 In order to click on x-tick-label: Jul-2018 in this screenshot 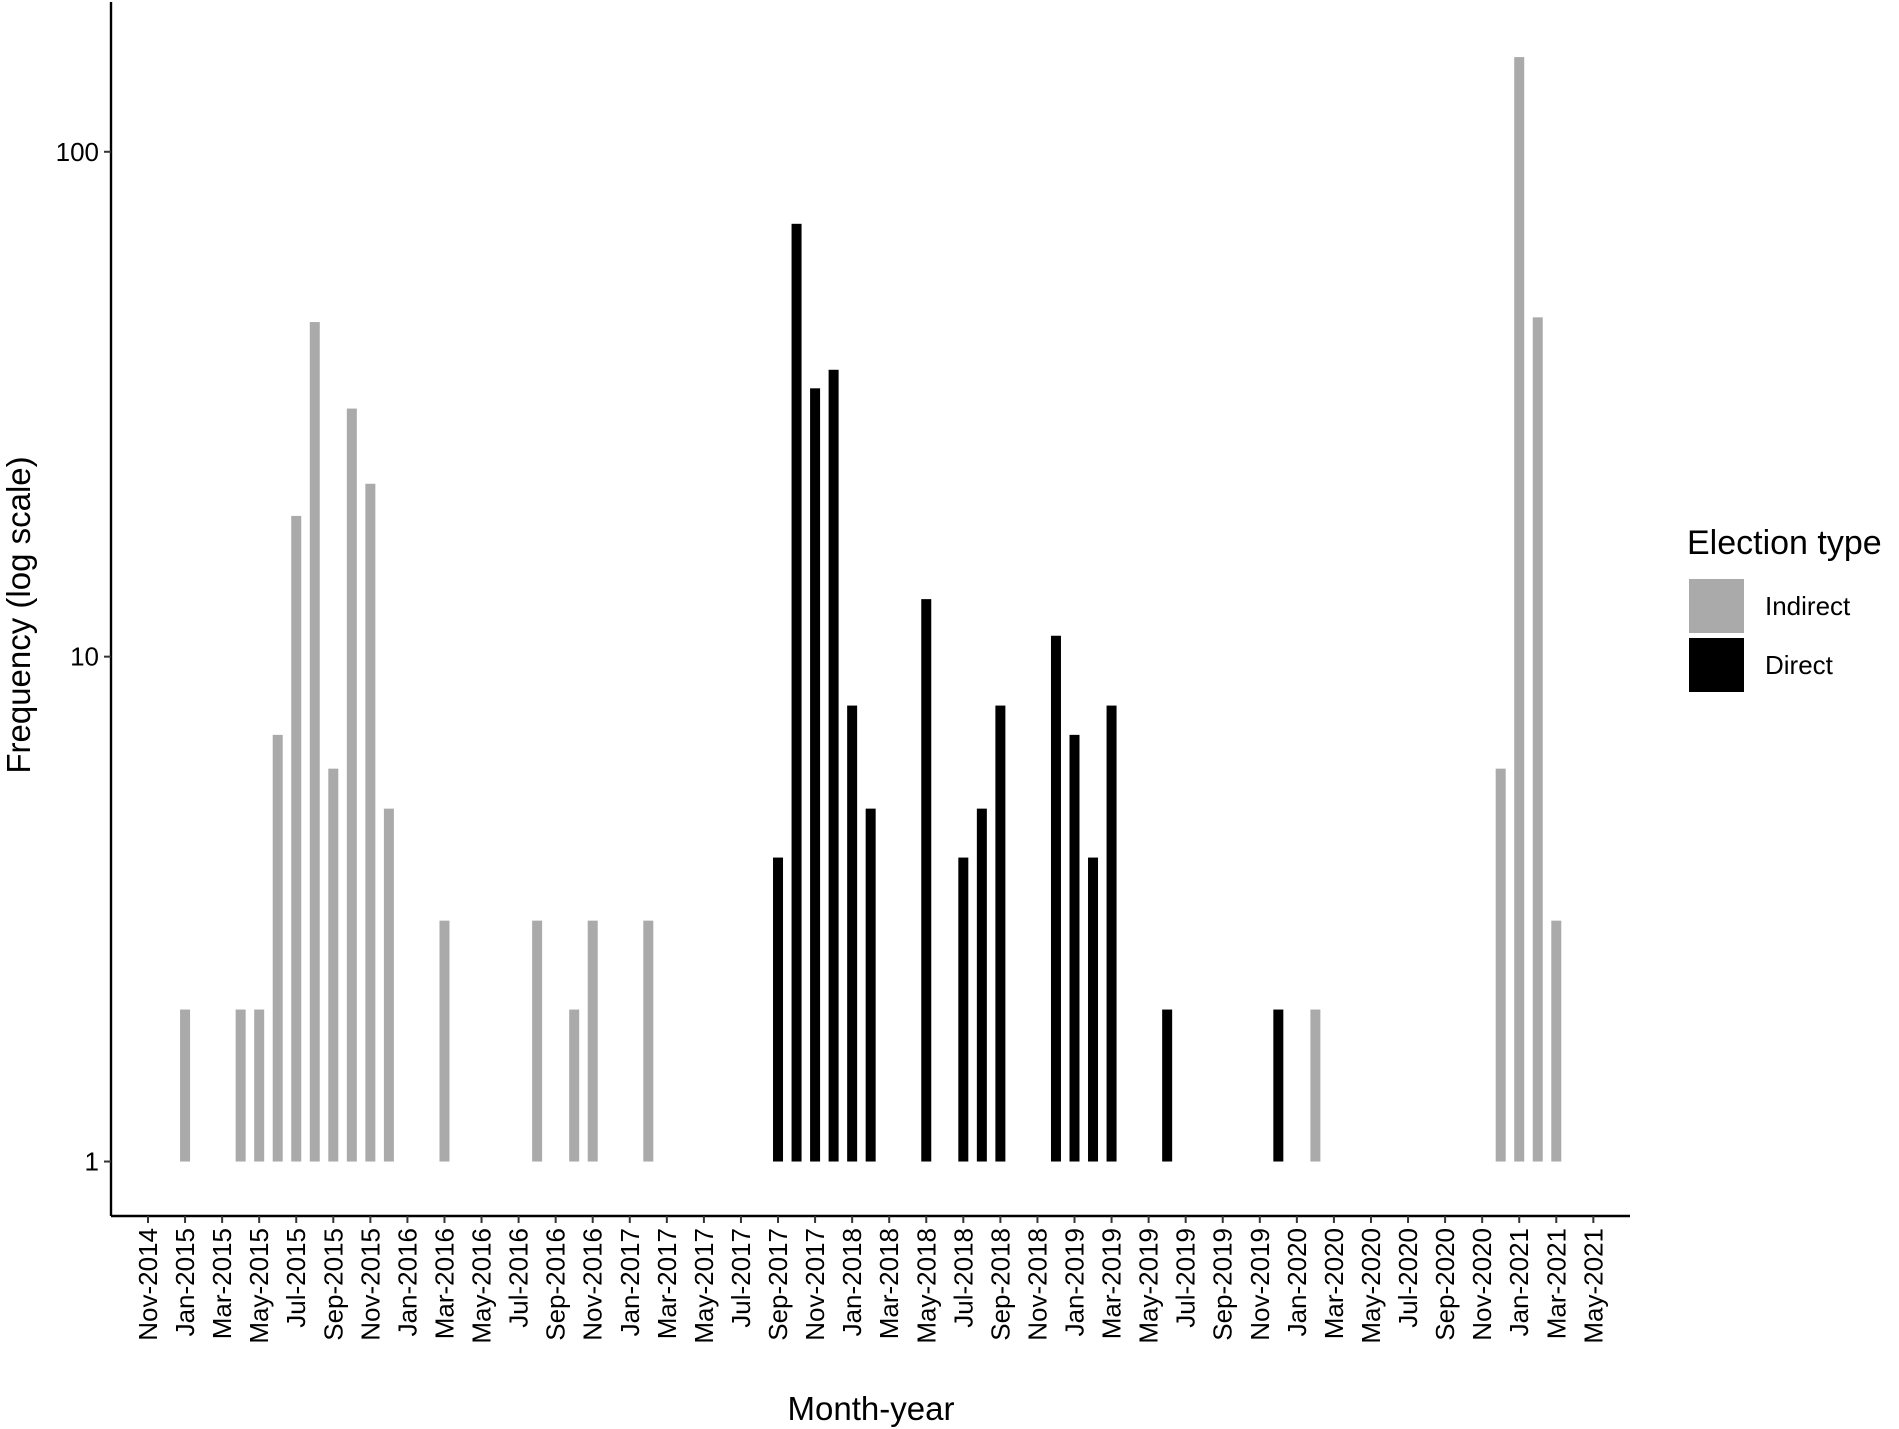, I will do `click(963, 1278)`.